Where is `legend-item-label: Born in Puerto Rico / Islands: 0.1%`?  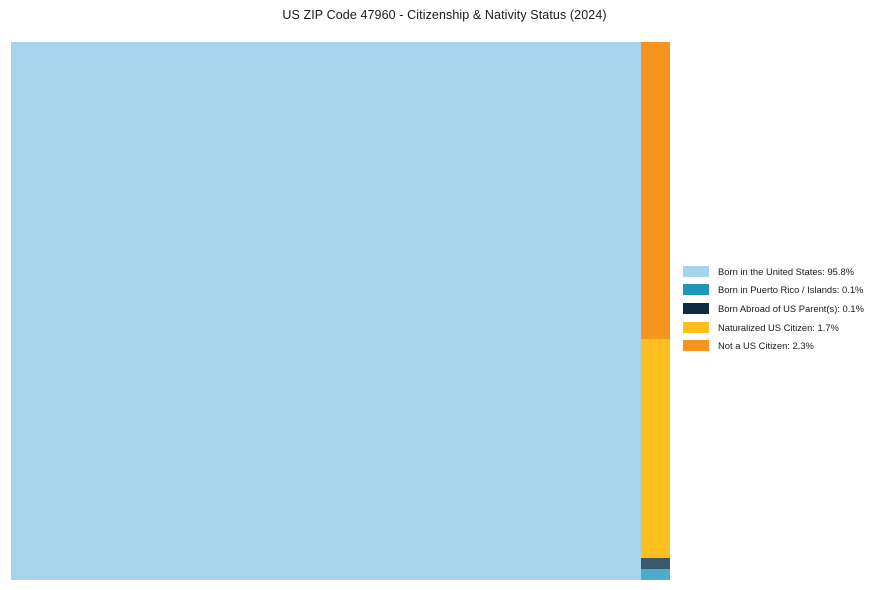 legend-item-label: Born in Puerto Rico / Islands: 0.1% is located at coordinates (791, 290).